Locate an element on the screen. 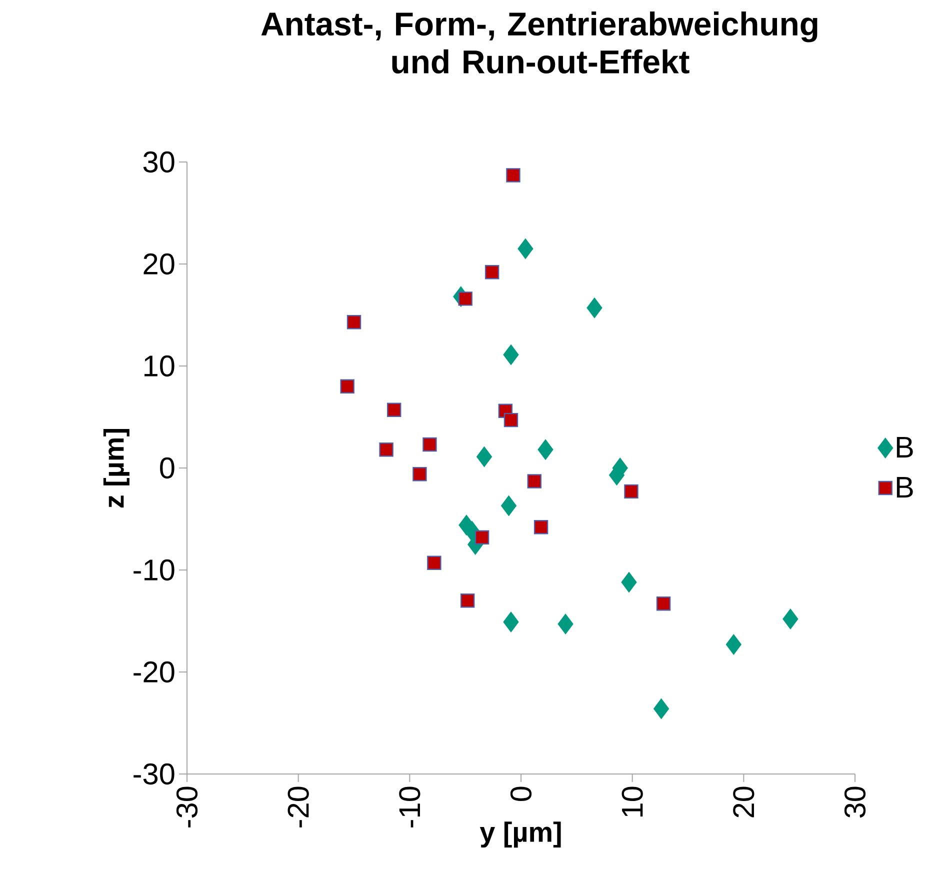  x-tick-label: -10 is located at coordinates (409, 807).